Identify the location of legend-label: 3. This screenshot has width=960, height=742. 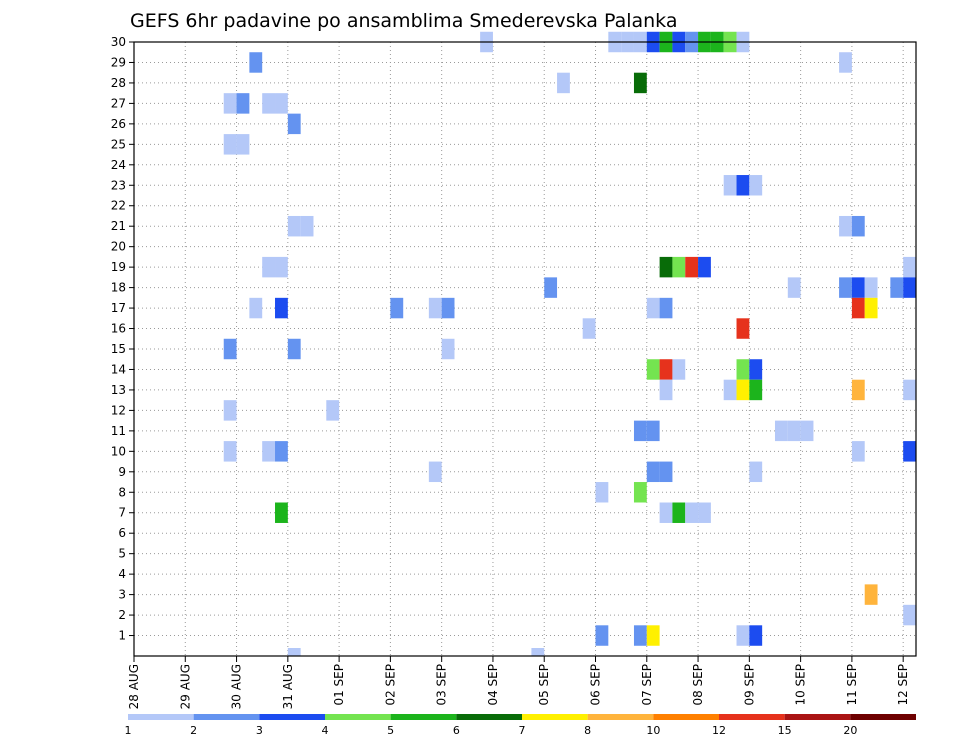
(259, 730).